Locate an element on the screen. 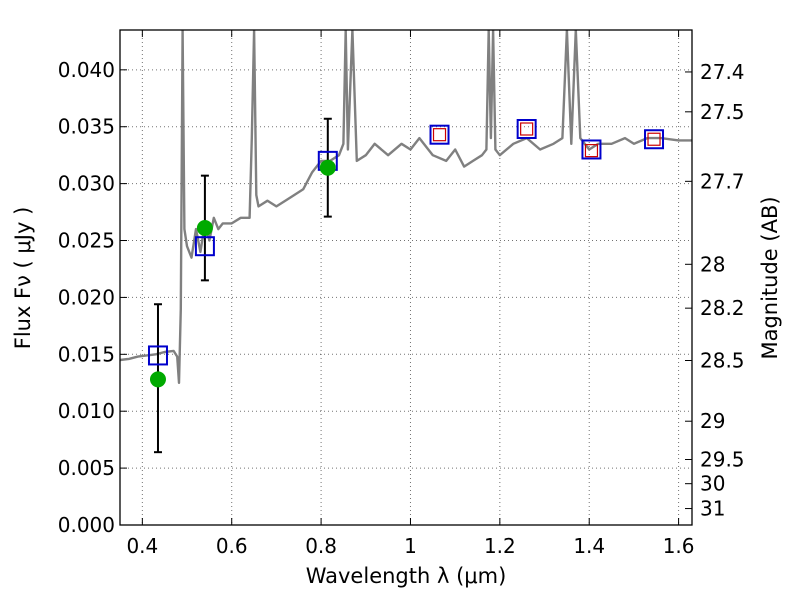 This screenshot has height=600, width=800. x-tick-label: 1.2 is located at coordinates (500, 546).